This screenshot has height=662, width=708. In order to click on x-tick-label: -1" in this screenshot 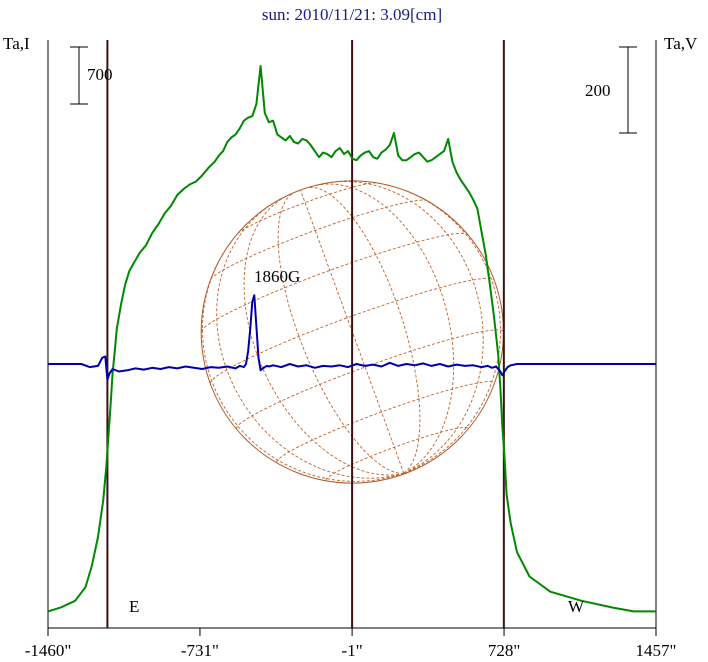, I will do `click(352, 650)`.